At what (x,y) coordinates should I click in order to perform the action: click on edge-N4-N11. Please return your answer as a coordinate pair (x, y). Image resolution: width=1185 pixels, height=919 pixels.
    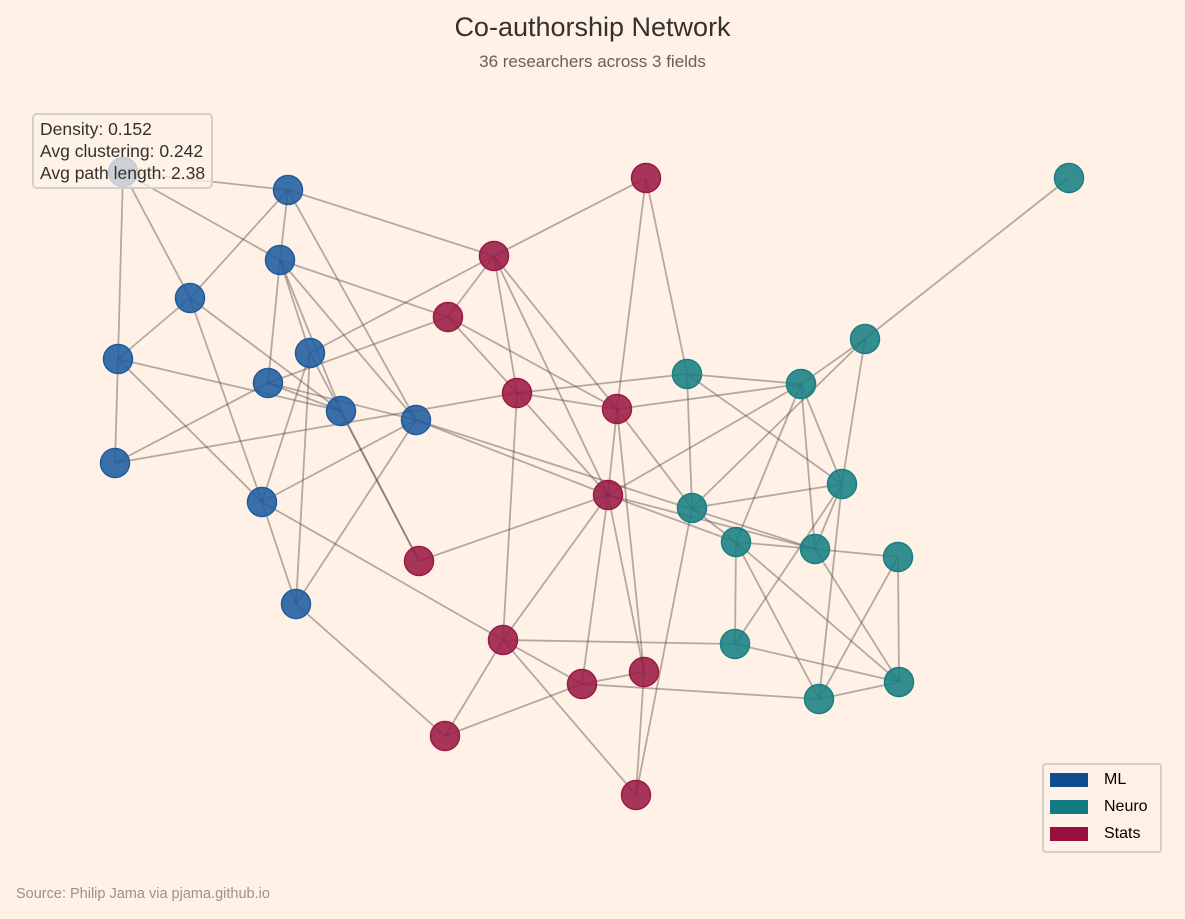
    Looking at the image, I should click on (830, 591).